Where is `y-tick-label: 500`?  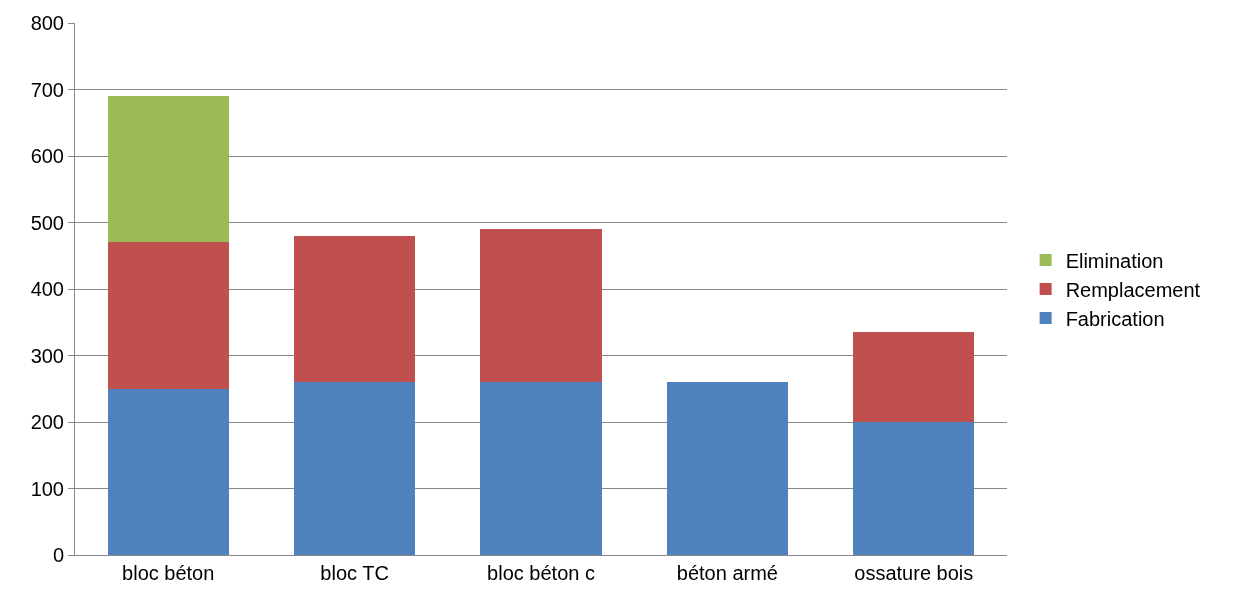 y-tick-label: 500 is located at coordinates (47, 222).